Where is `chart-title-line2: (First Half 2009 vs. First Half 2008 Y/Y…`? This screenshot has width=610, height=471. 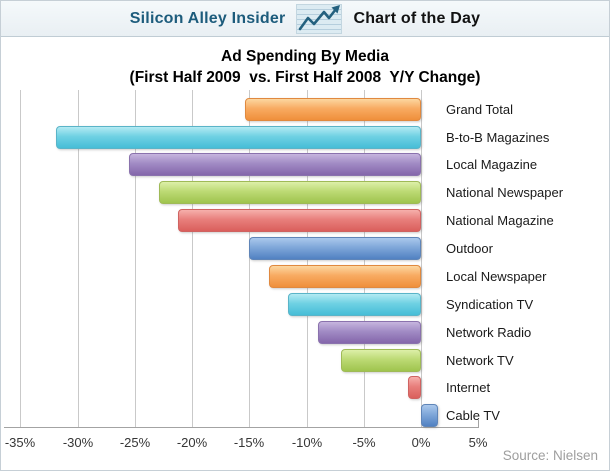 chart-title-line2: (First Half 2009 vs. First Half 2008 Y/Y… is located at coordinates (305, 77).